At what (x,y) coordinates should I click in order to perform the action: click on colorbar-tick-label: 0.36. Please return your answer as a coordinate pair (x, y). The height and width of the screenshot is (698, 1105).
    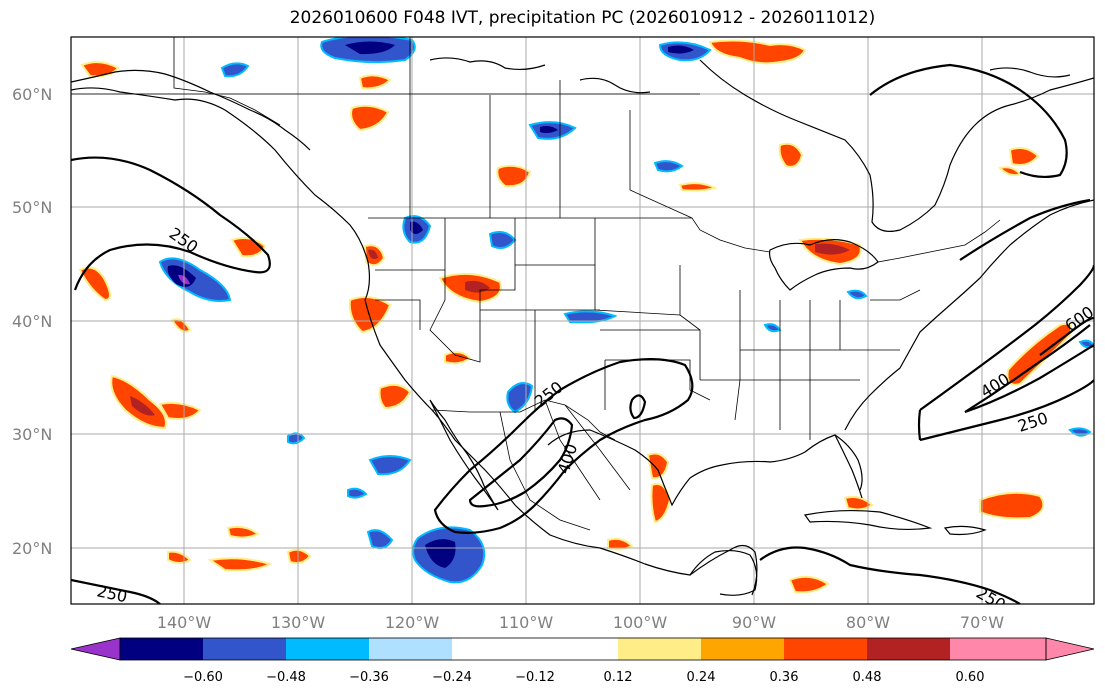
    Looking at the image, I should click on (784, 677).